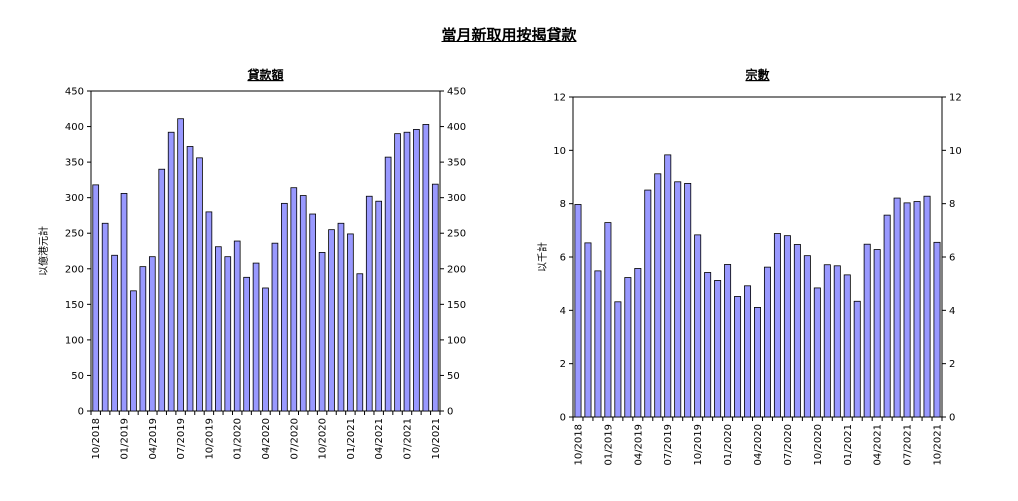 The width and height of the screenshot is (1018, 501). Describe the element at coordinates (407, 439) in the screenshot. I see `loan-amount-x-tick-label: 07/2021` at that location.